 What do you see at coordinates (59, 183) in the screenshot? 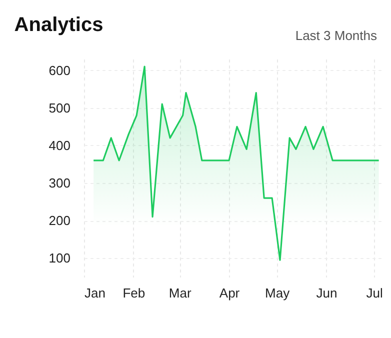
I see `y-tick-label: 300` at bounding box center [59, 183].